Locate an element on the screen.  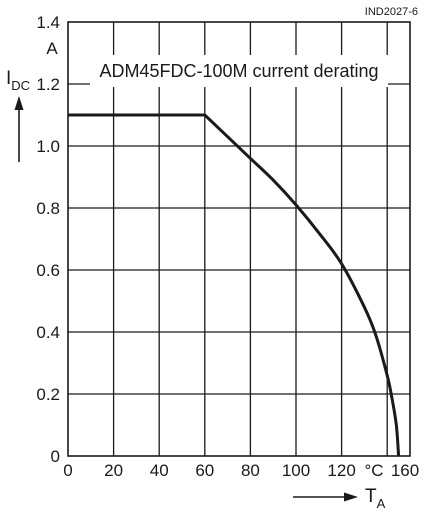
x-axis-label: TA is located at coordinates (375, 498).